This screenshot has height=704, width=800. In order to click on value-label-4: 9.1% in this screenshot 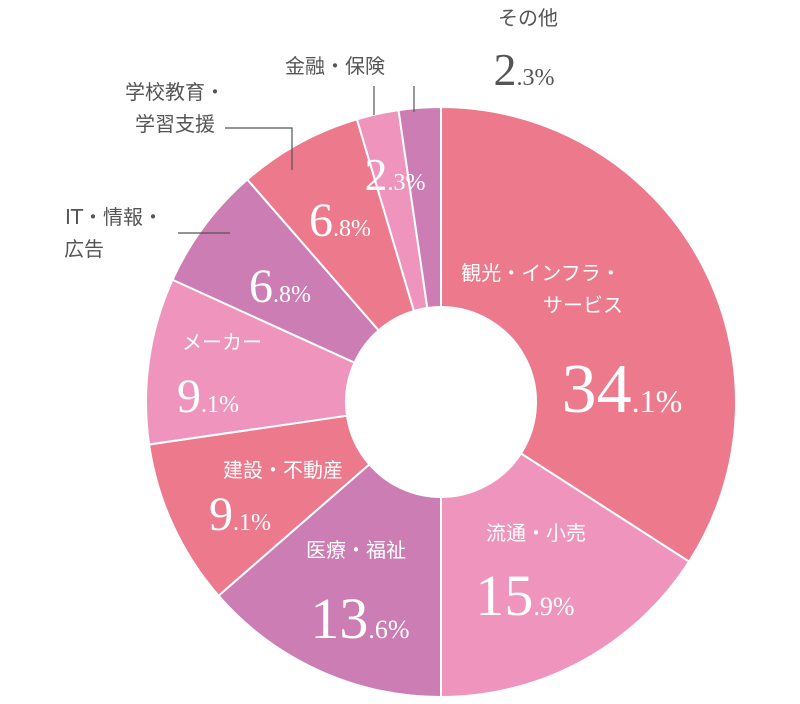, I will do `click(240, 514)`.